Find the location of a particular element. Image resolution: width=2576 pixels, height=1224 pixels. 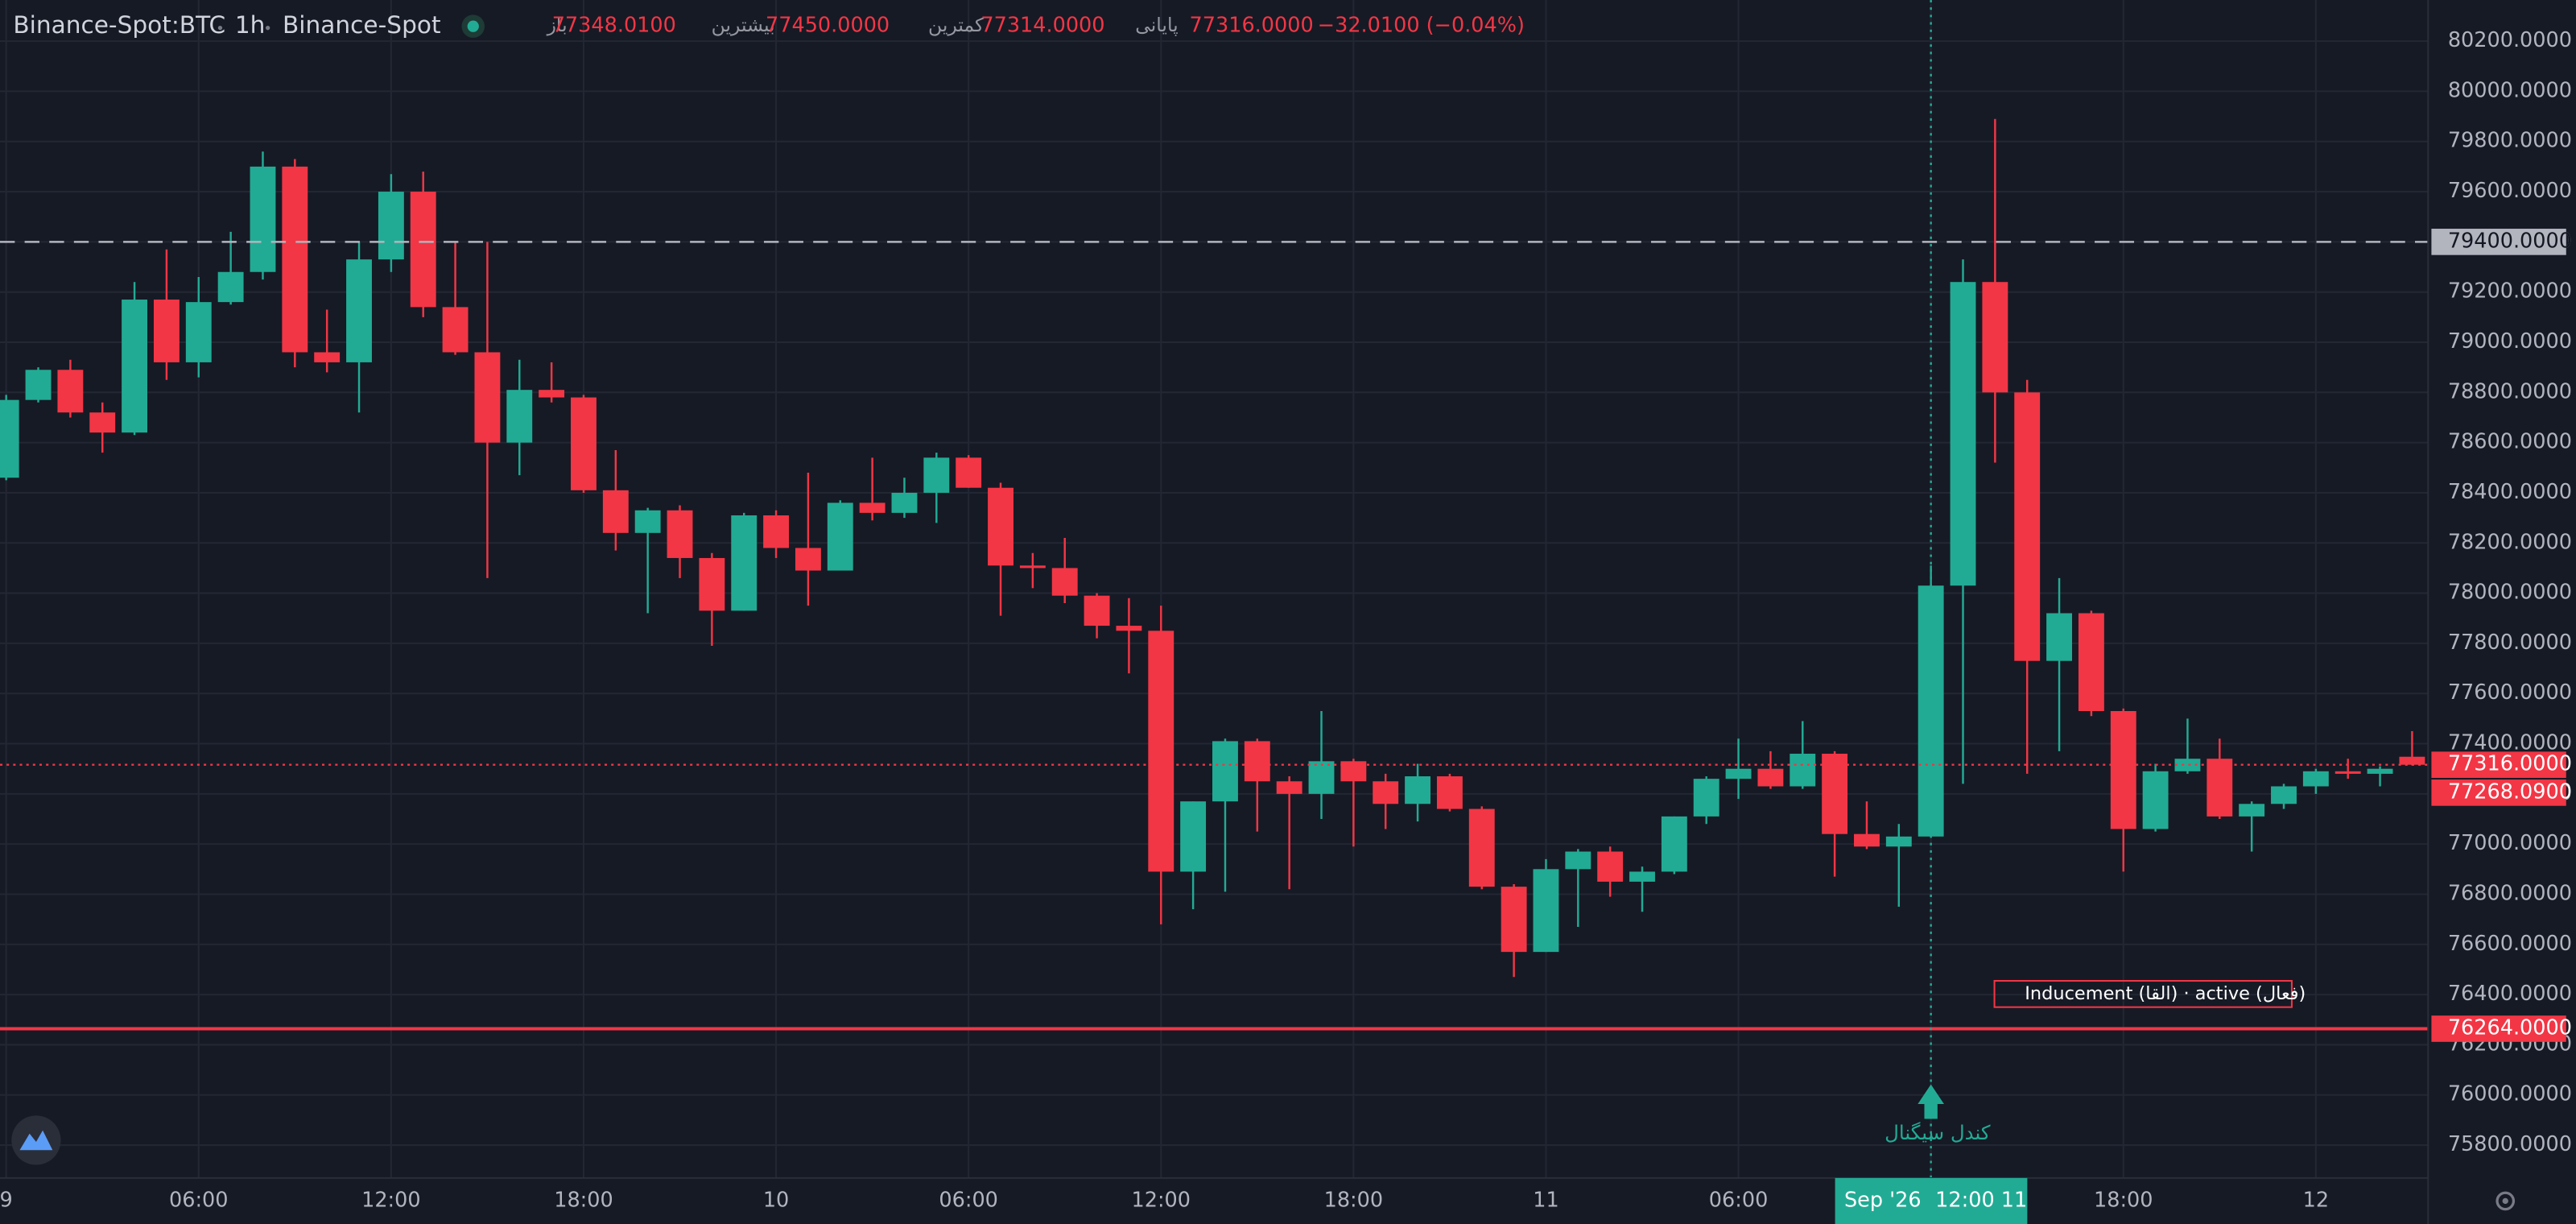

header-text: 1h is located at coordinates (250, 25).